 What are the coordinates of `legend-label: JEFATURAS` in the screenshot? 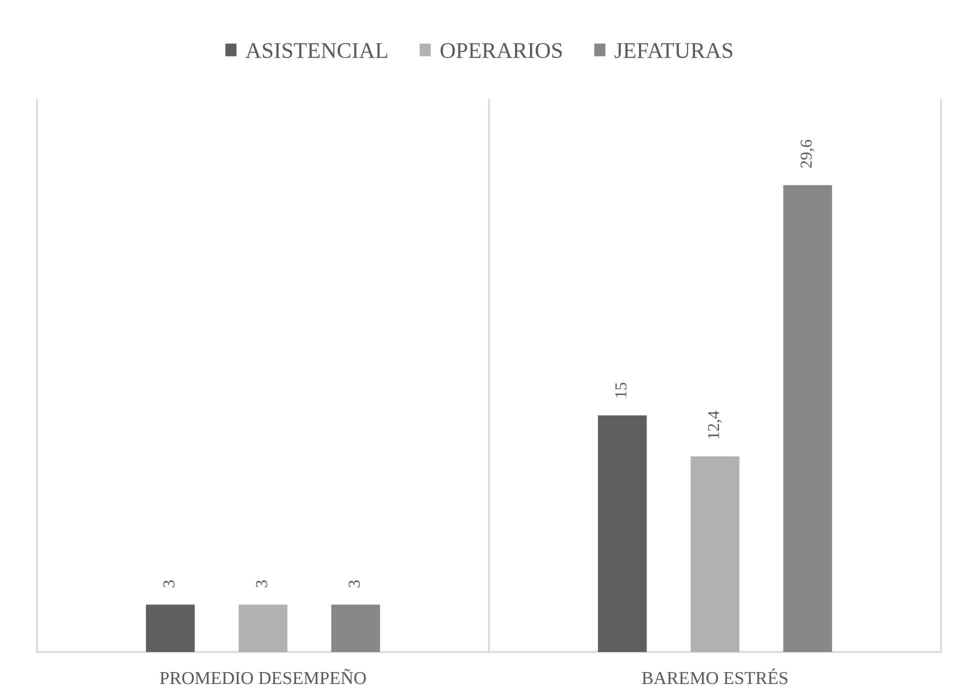 It's located at (673, 50).